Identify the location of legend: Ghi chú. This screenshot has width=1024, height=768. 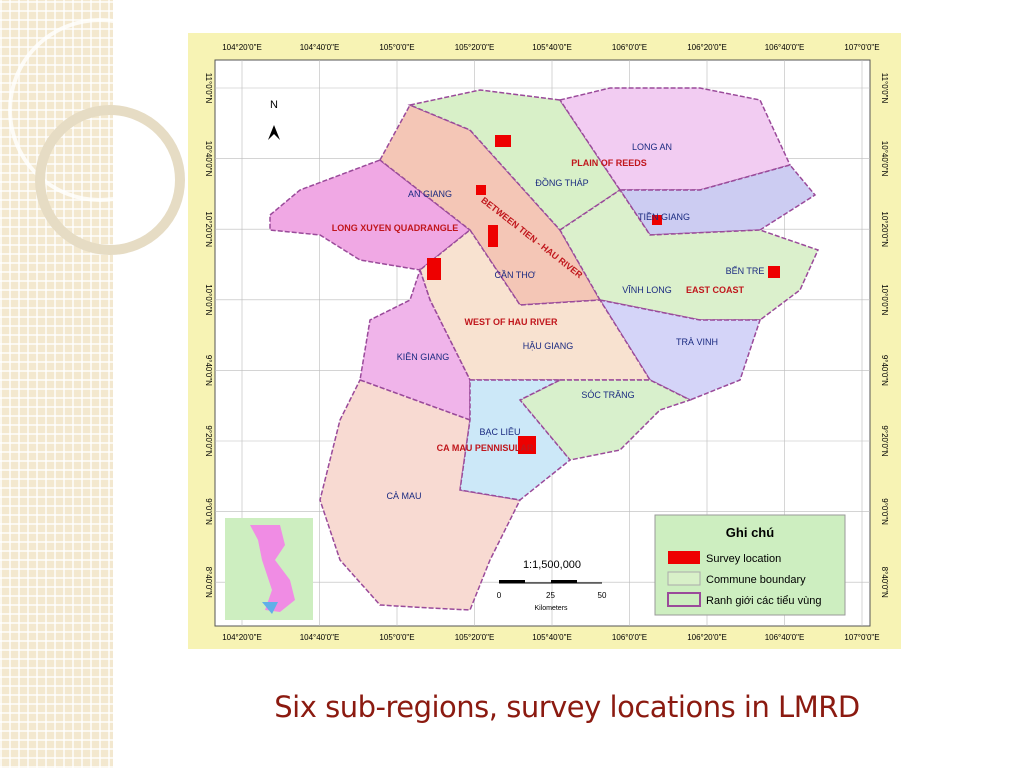
(750, 565).